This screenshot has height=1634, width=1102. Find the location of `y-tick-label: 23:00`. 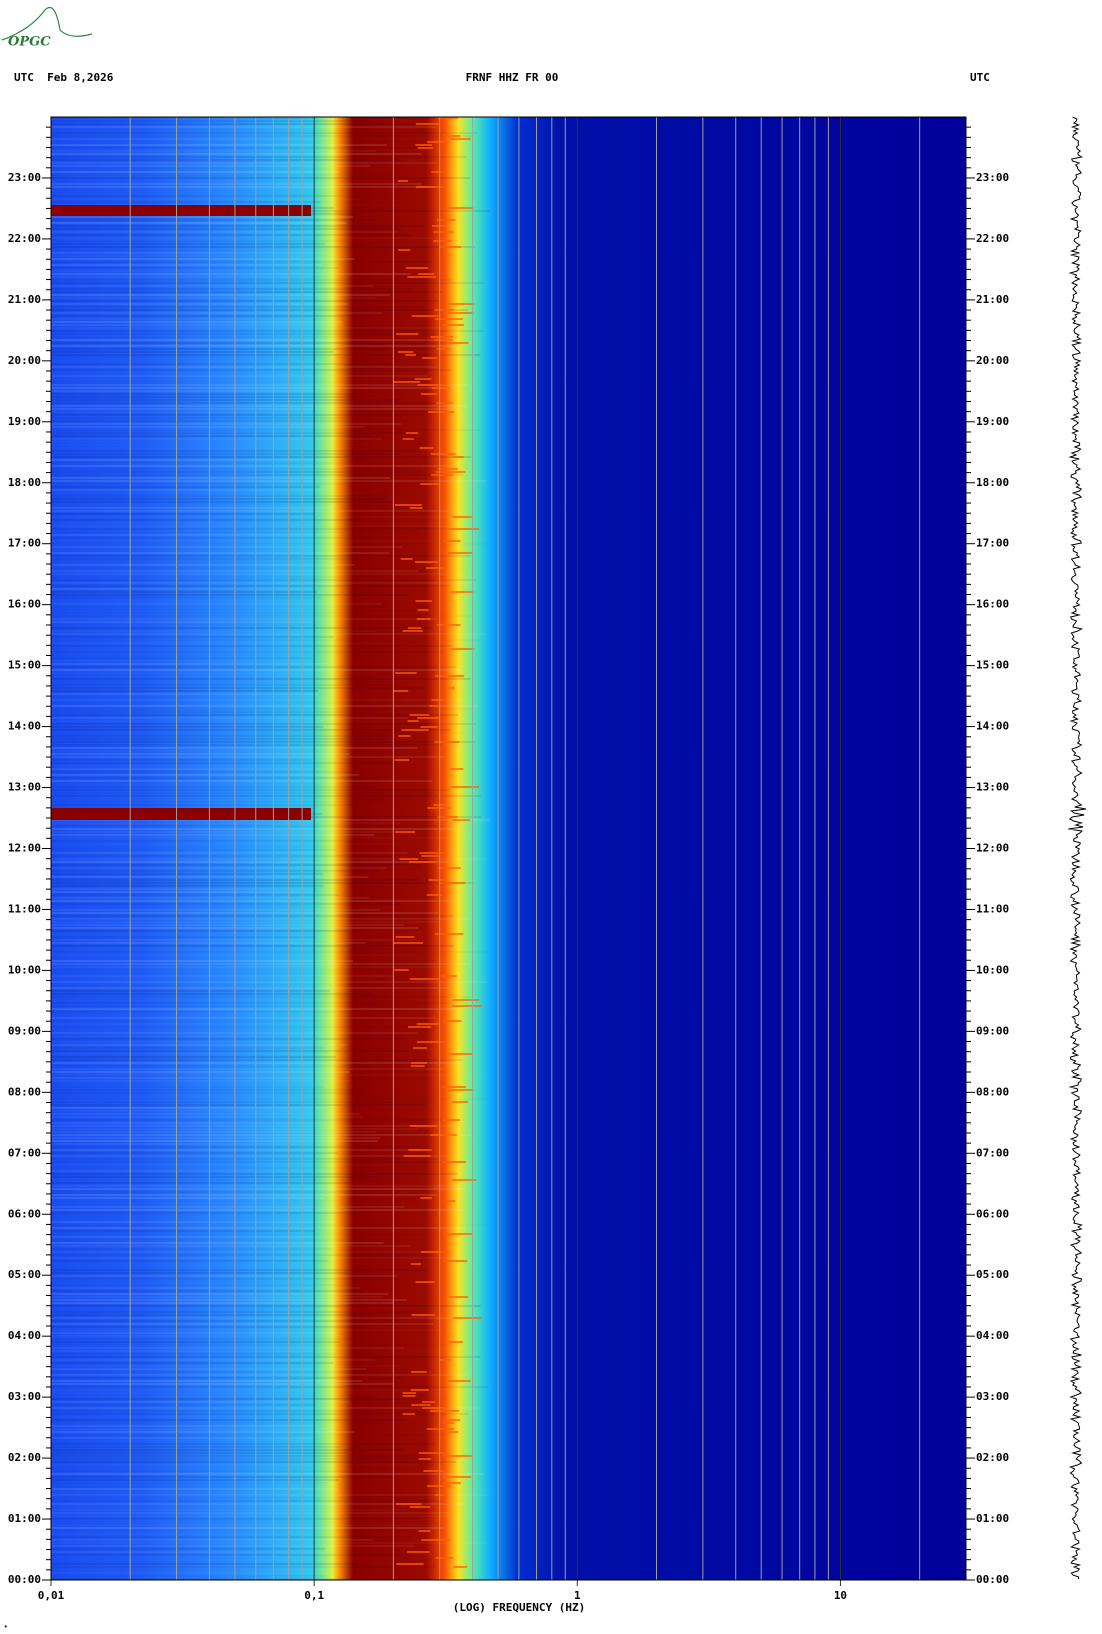

y-tick-label: 23:00 is located at coordinates (992, 177).